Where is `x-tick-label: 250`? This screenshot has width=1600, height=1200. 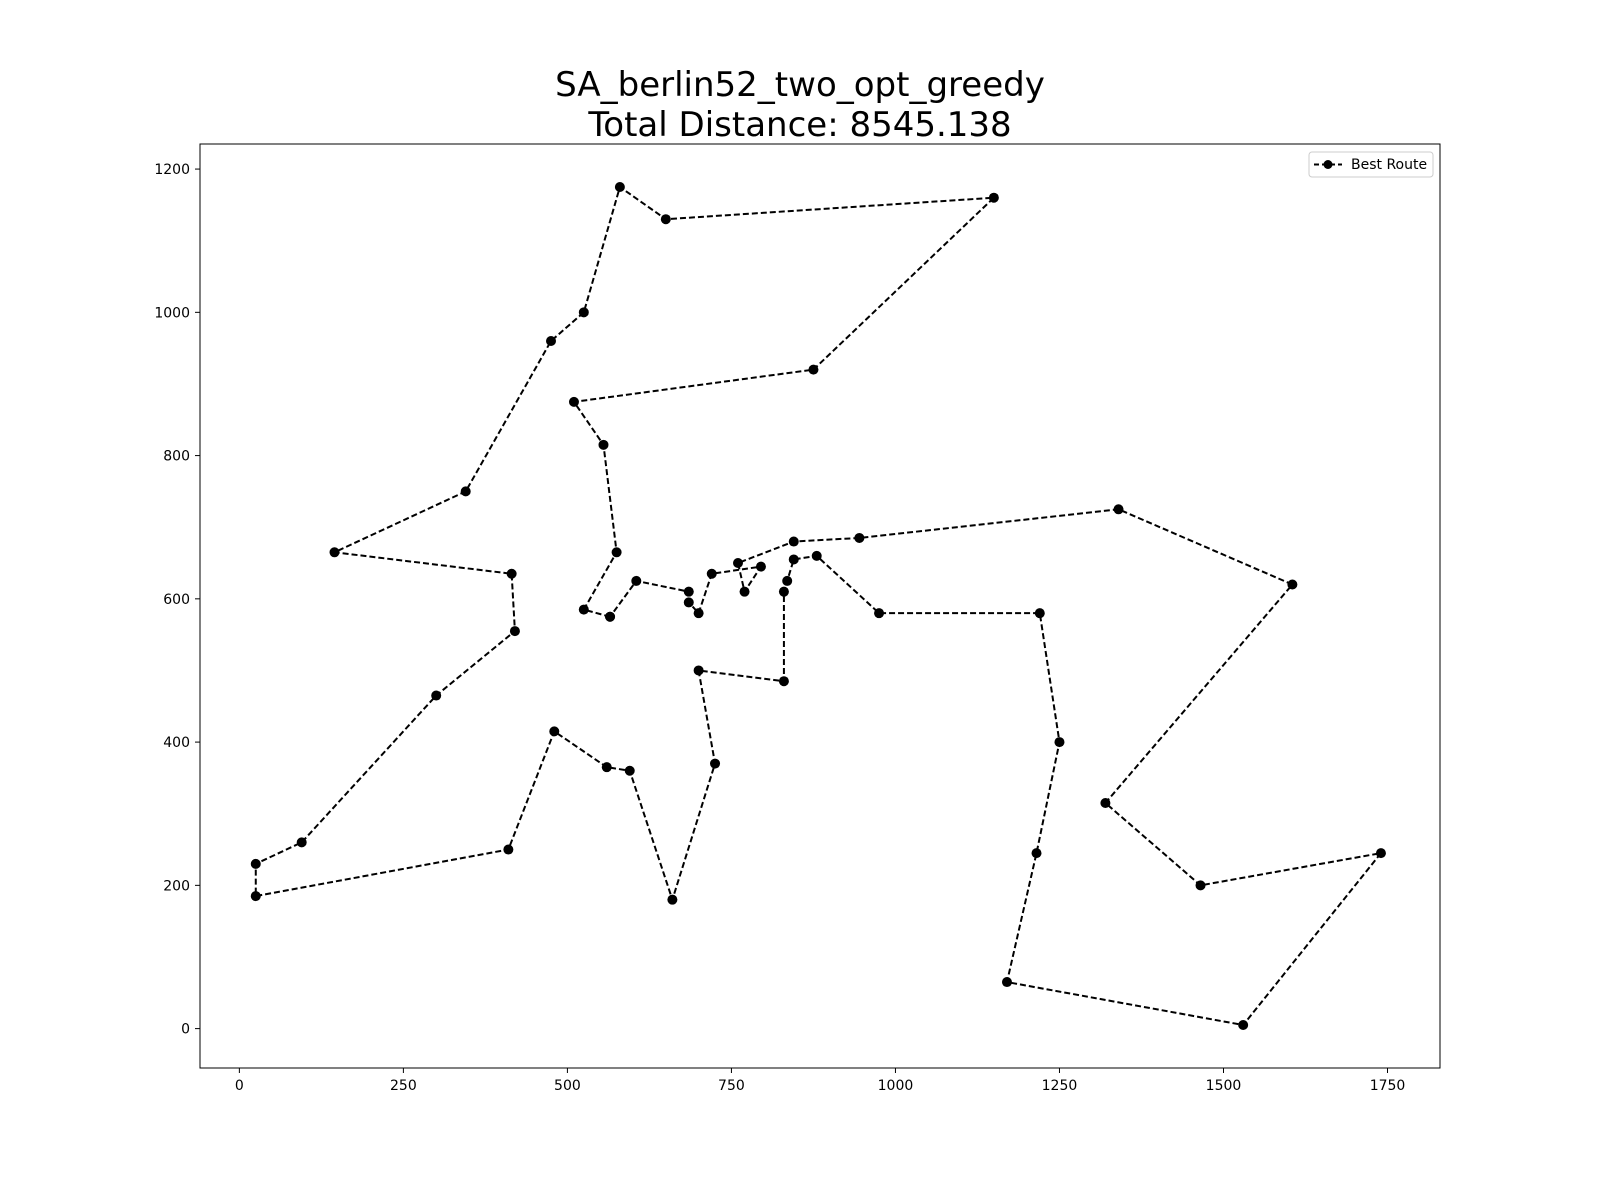 x-tick-label: 250 is located at coordinates (403, 1086).